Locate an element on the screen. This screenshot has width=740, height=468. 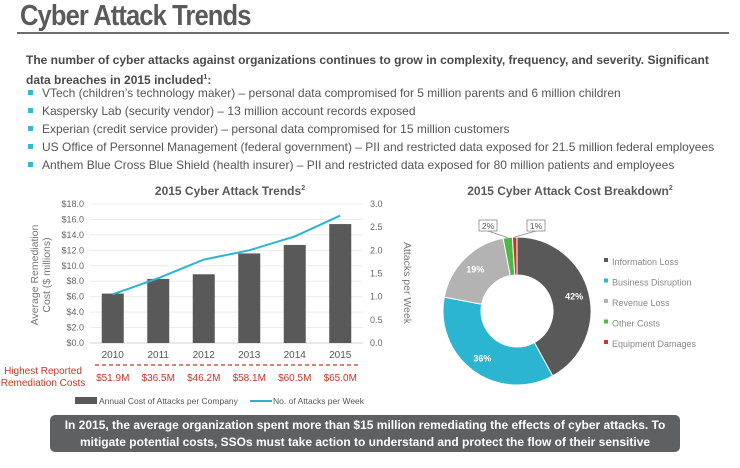
y-tick-label: $18.0 is located at coordinates (72, 204).